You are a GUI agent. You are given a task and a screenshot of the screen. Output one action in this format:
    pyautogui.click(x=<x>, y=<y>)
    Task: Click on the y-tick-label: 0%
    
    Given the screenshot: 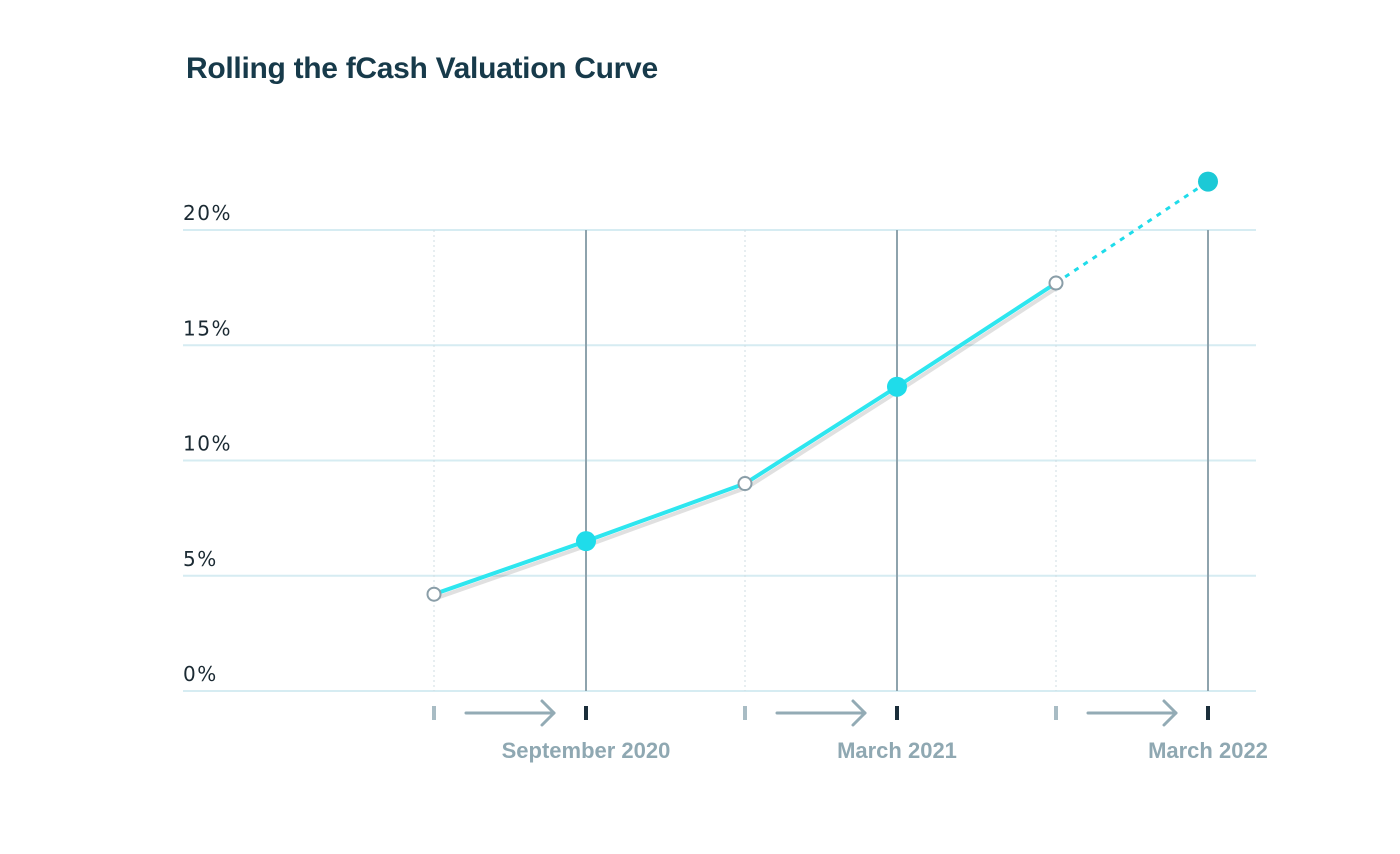 What is the action you would take?
    pyautogui.click(x=200, y=674)
    